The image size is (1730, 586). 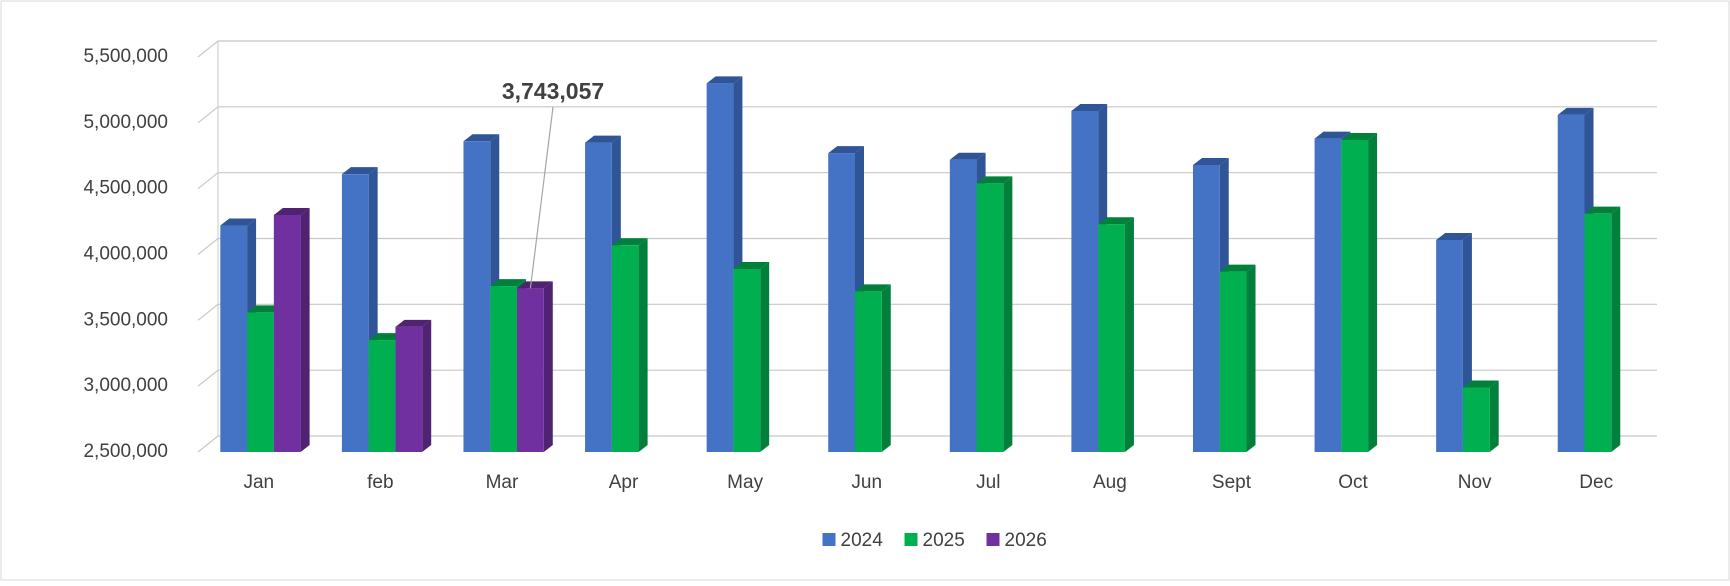 I want to click on x-tick-label: Sept, so click(x=1232, y=482).